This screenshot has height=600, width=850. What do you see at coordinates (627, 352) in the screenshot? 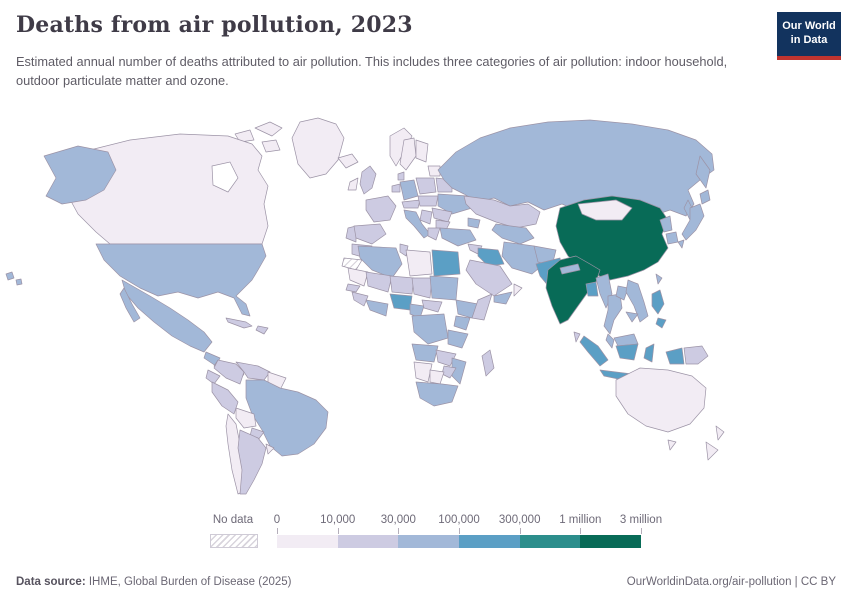
I see `country-kalimantan` at bounding box center [627, 352].